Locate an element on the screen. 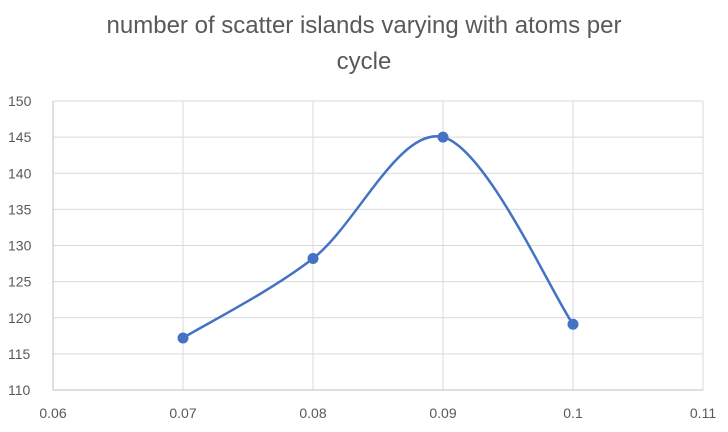  chart-title-line-2: cycle is located at coordinates (364, 61).